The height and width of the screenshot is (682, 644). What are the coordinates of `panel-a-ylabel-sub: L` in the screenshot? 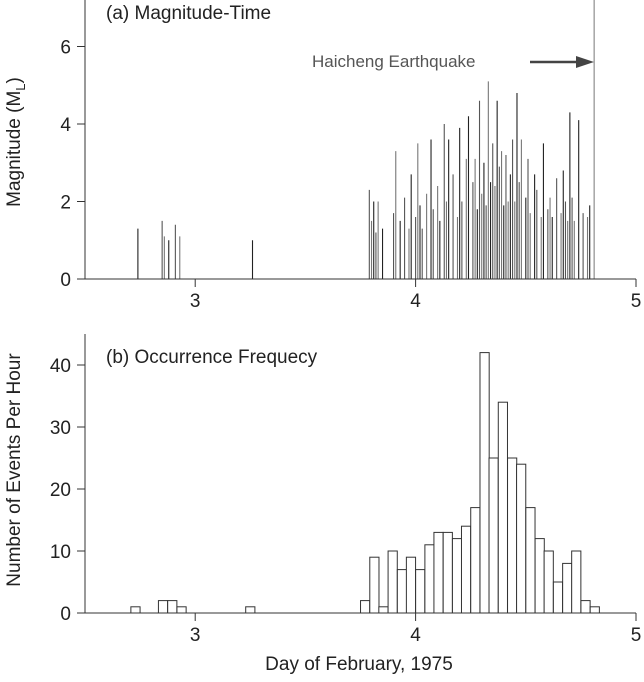 It's located at (20, 86).